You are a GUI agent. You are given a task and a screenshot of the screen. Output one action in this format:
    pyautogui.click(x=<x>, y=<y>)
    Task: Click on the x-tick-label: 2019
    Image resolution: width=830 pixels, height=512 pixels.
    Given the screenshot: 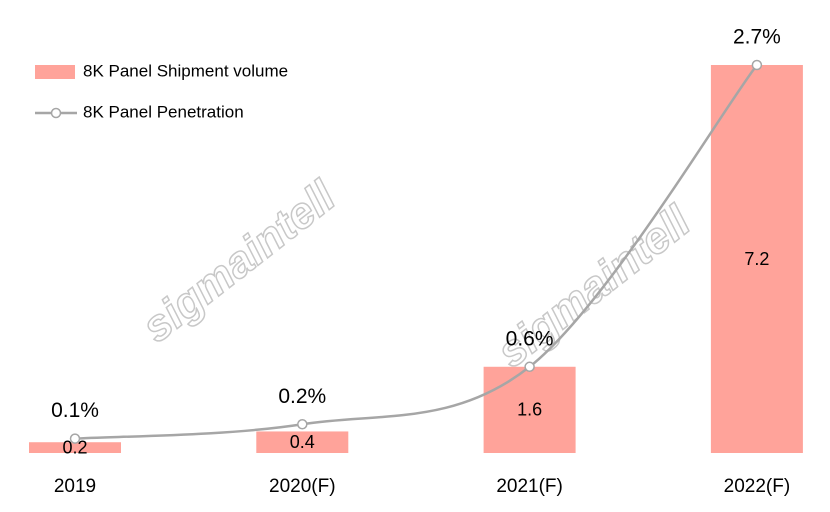 What is the action you would take?
    pyautogui.click(x=75, y=486)
    